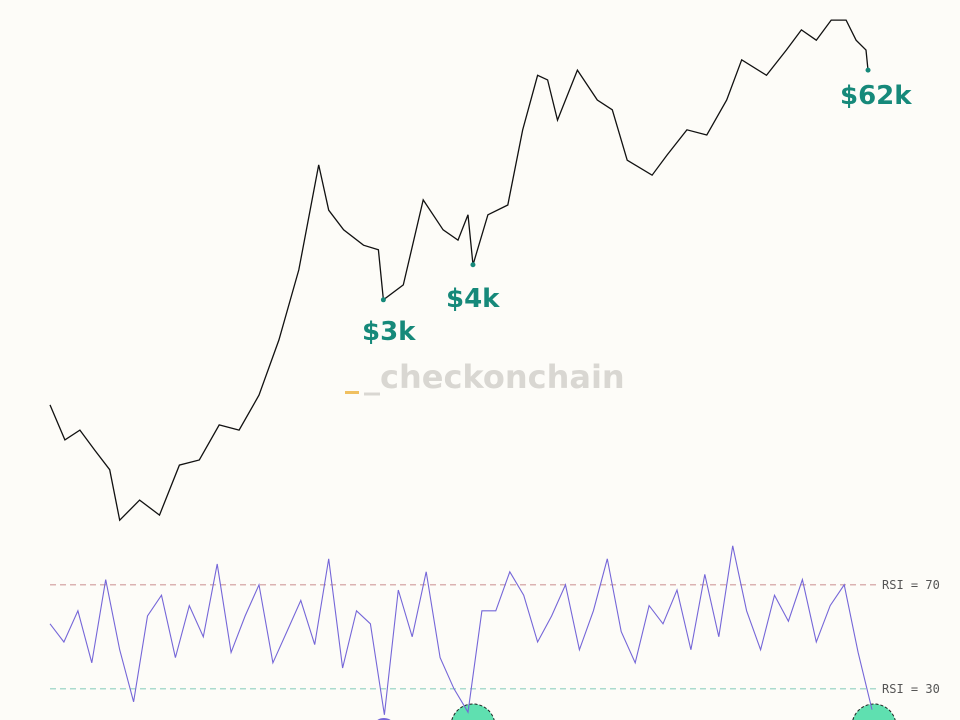 The image size is (960, 720). I want to click on watermark-mark, so click(352, 392).